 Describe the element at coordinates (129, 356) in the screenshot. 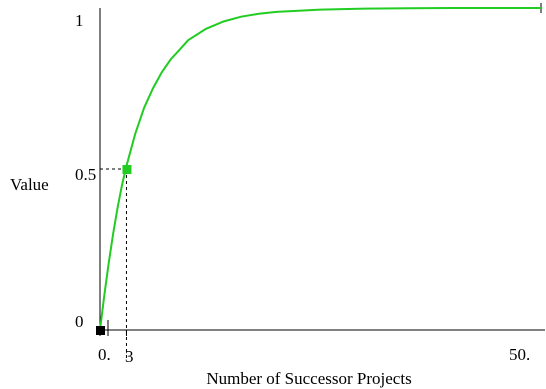

I see `x-tick-label-3: 3` at that location.